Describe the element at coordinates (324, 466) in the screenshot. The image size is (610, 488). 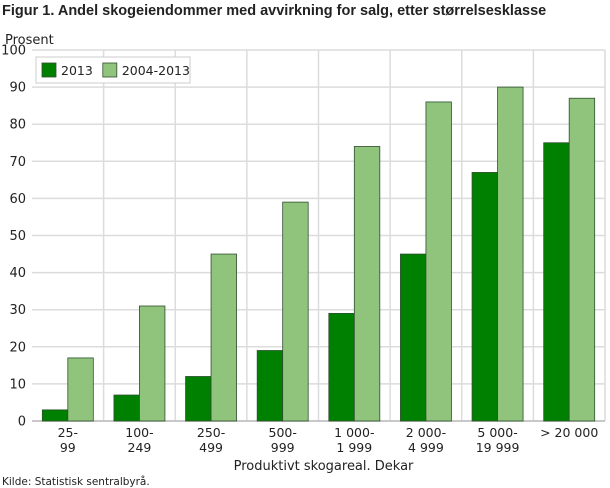
I see `x-axis-label: Produktivt skogareal. Dekar` at that location.